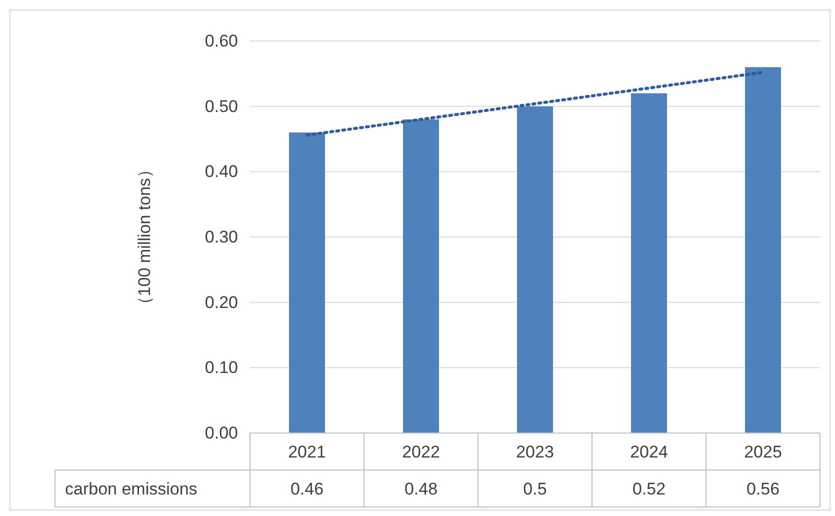 This screenshot has width=835, height=516. What do you see at coordinates (307, 452) in the screenshot?
I see `x-tick-label: 2021` at bounding box center [307, 452].